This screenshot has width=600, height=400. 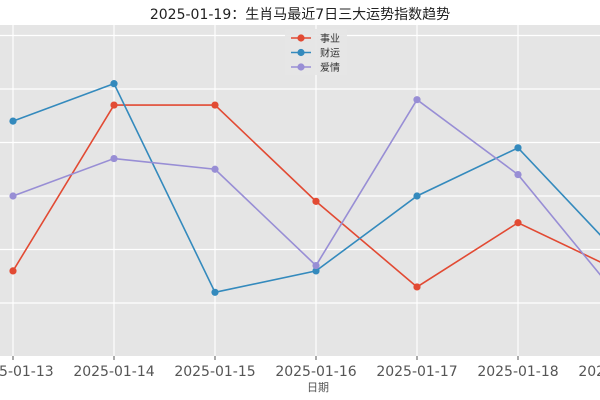 I want to click on legend-label: 事业, so click(x=330, y=38).